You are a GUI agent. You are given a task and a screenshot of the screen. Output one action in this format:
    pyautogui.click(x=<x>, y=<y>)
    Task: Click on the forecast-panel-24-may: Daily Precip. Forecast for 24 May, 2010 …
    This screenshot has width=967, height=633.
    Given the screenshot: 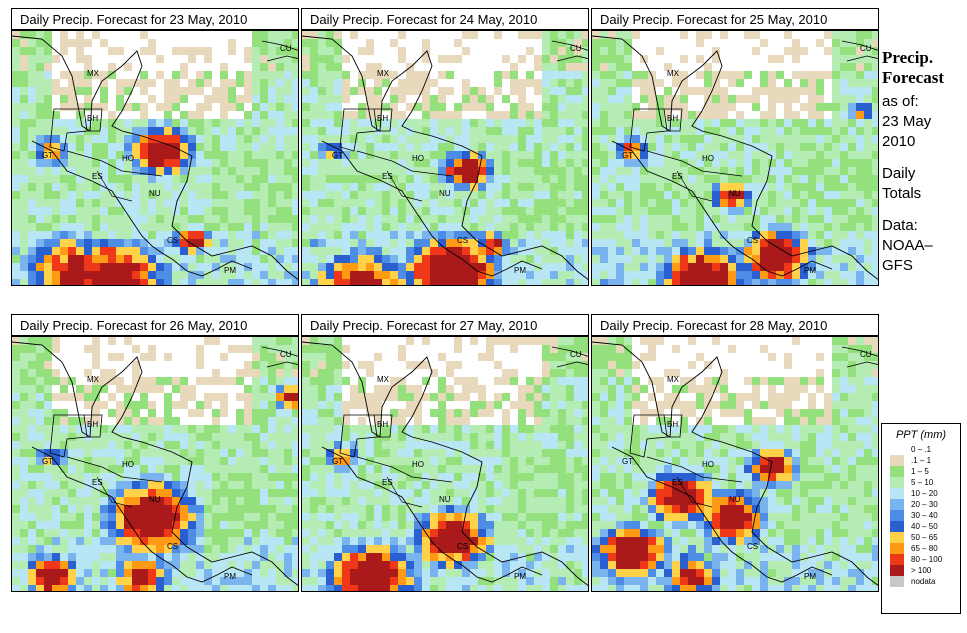 What is the action you would take?
    pyautogui.click(x=445, y=147)
    